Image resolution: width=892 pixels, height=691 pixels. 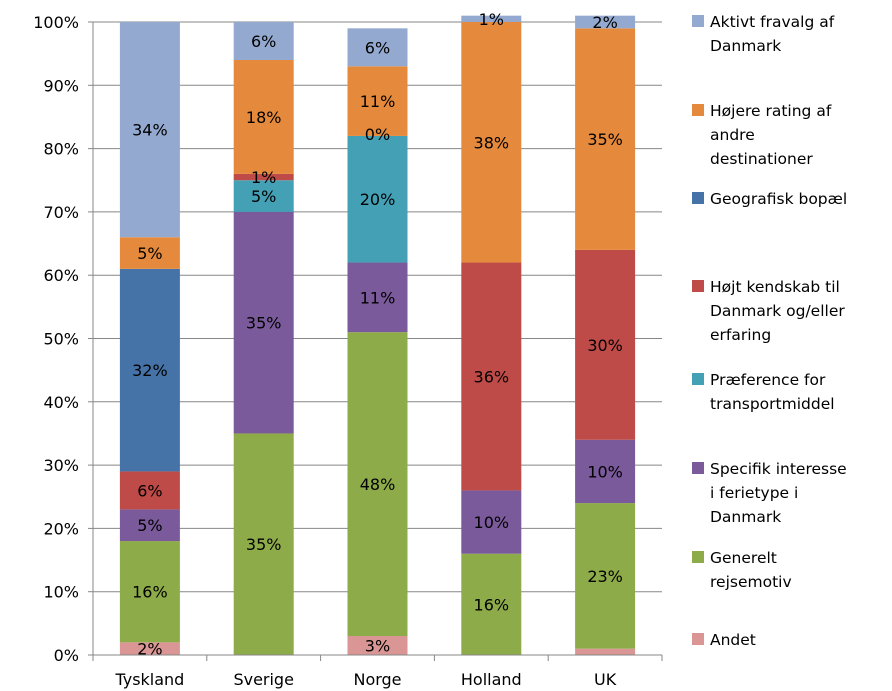 What do you see at coordinates (61, 339) in the screenshot?
I see `y-tick-label: 50%` at bounding box center [61, 339].